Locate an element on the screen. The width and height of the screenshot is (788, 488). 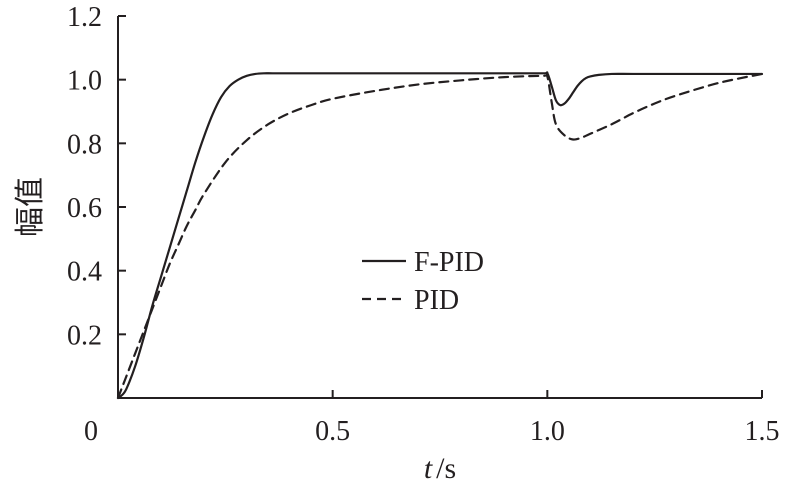
y-tick-label: 1.0 is located at coordinates (84, 81).